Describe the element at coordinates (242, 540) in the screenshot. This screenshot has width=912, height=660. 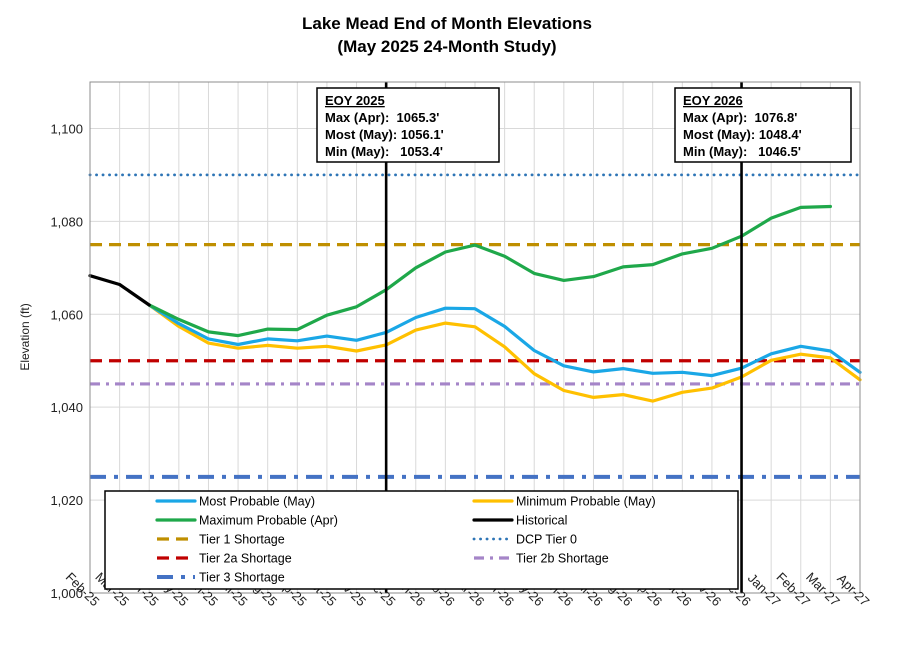
I see `legend-label-tier-1-shortage: Tier 1 Shortage` at that location.